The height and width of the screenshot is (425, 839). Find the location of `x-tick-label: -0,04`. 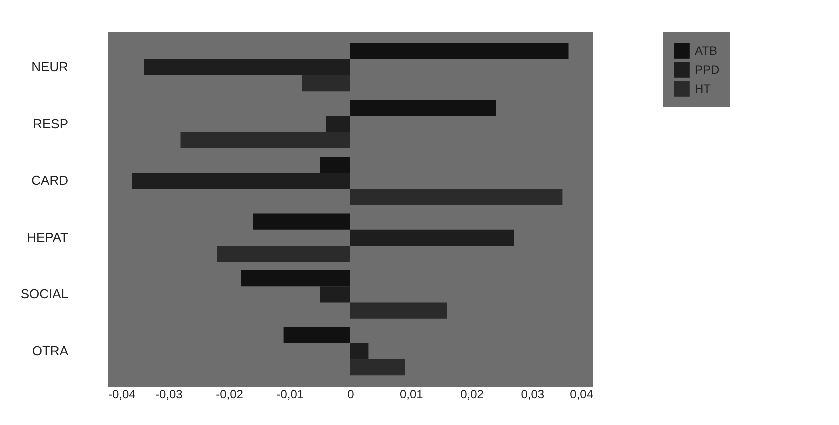

x-tick-label: -0,04 is located at coordinates (122, 395).